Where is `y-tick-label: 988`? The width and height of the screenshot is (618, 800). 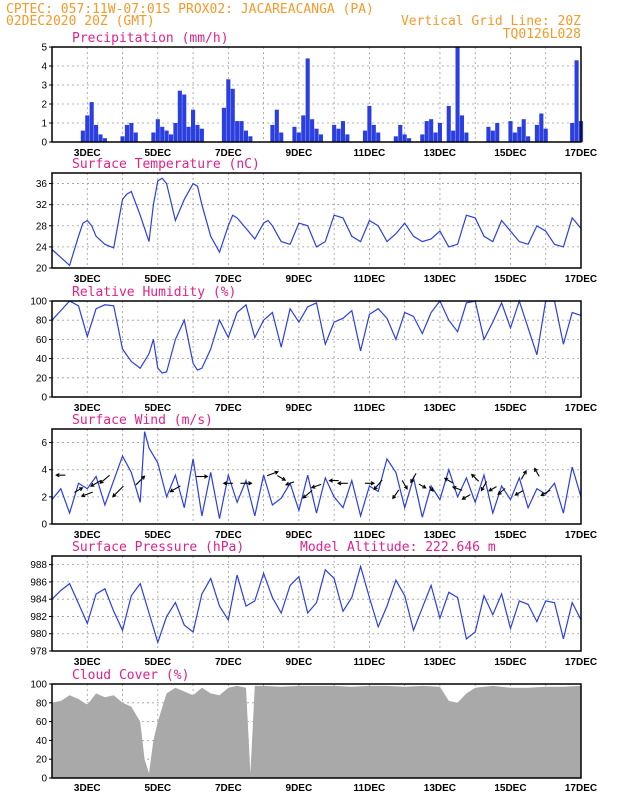
y-tick-label: 988 is located at coordinates (38, 565).